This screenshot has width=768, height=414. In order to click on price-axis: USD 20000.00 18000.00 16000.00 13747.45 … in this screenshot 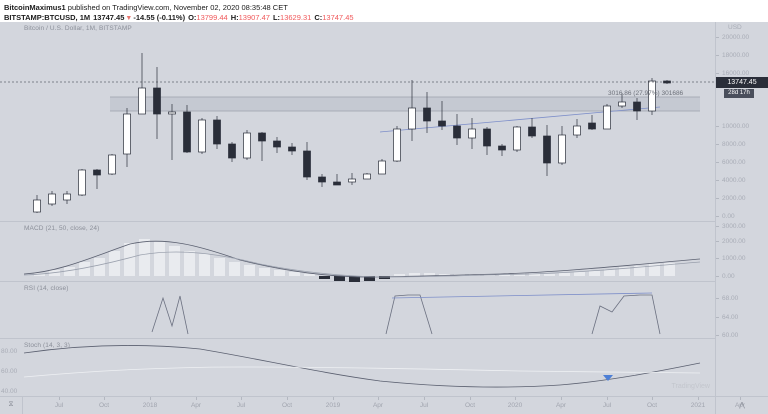, I will do `click(741, 209)`.